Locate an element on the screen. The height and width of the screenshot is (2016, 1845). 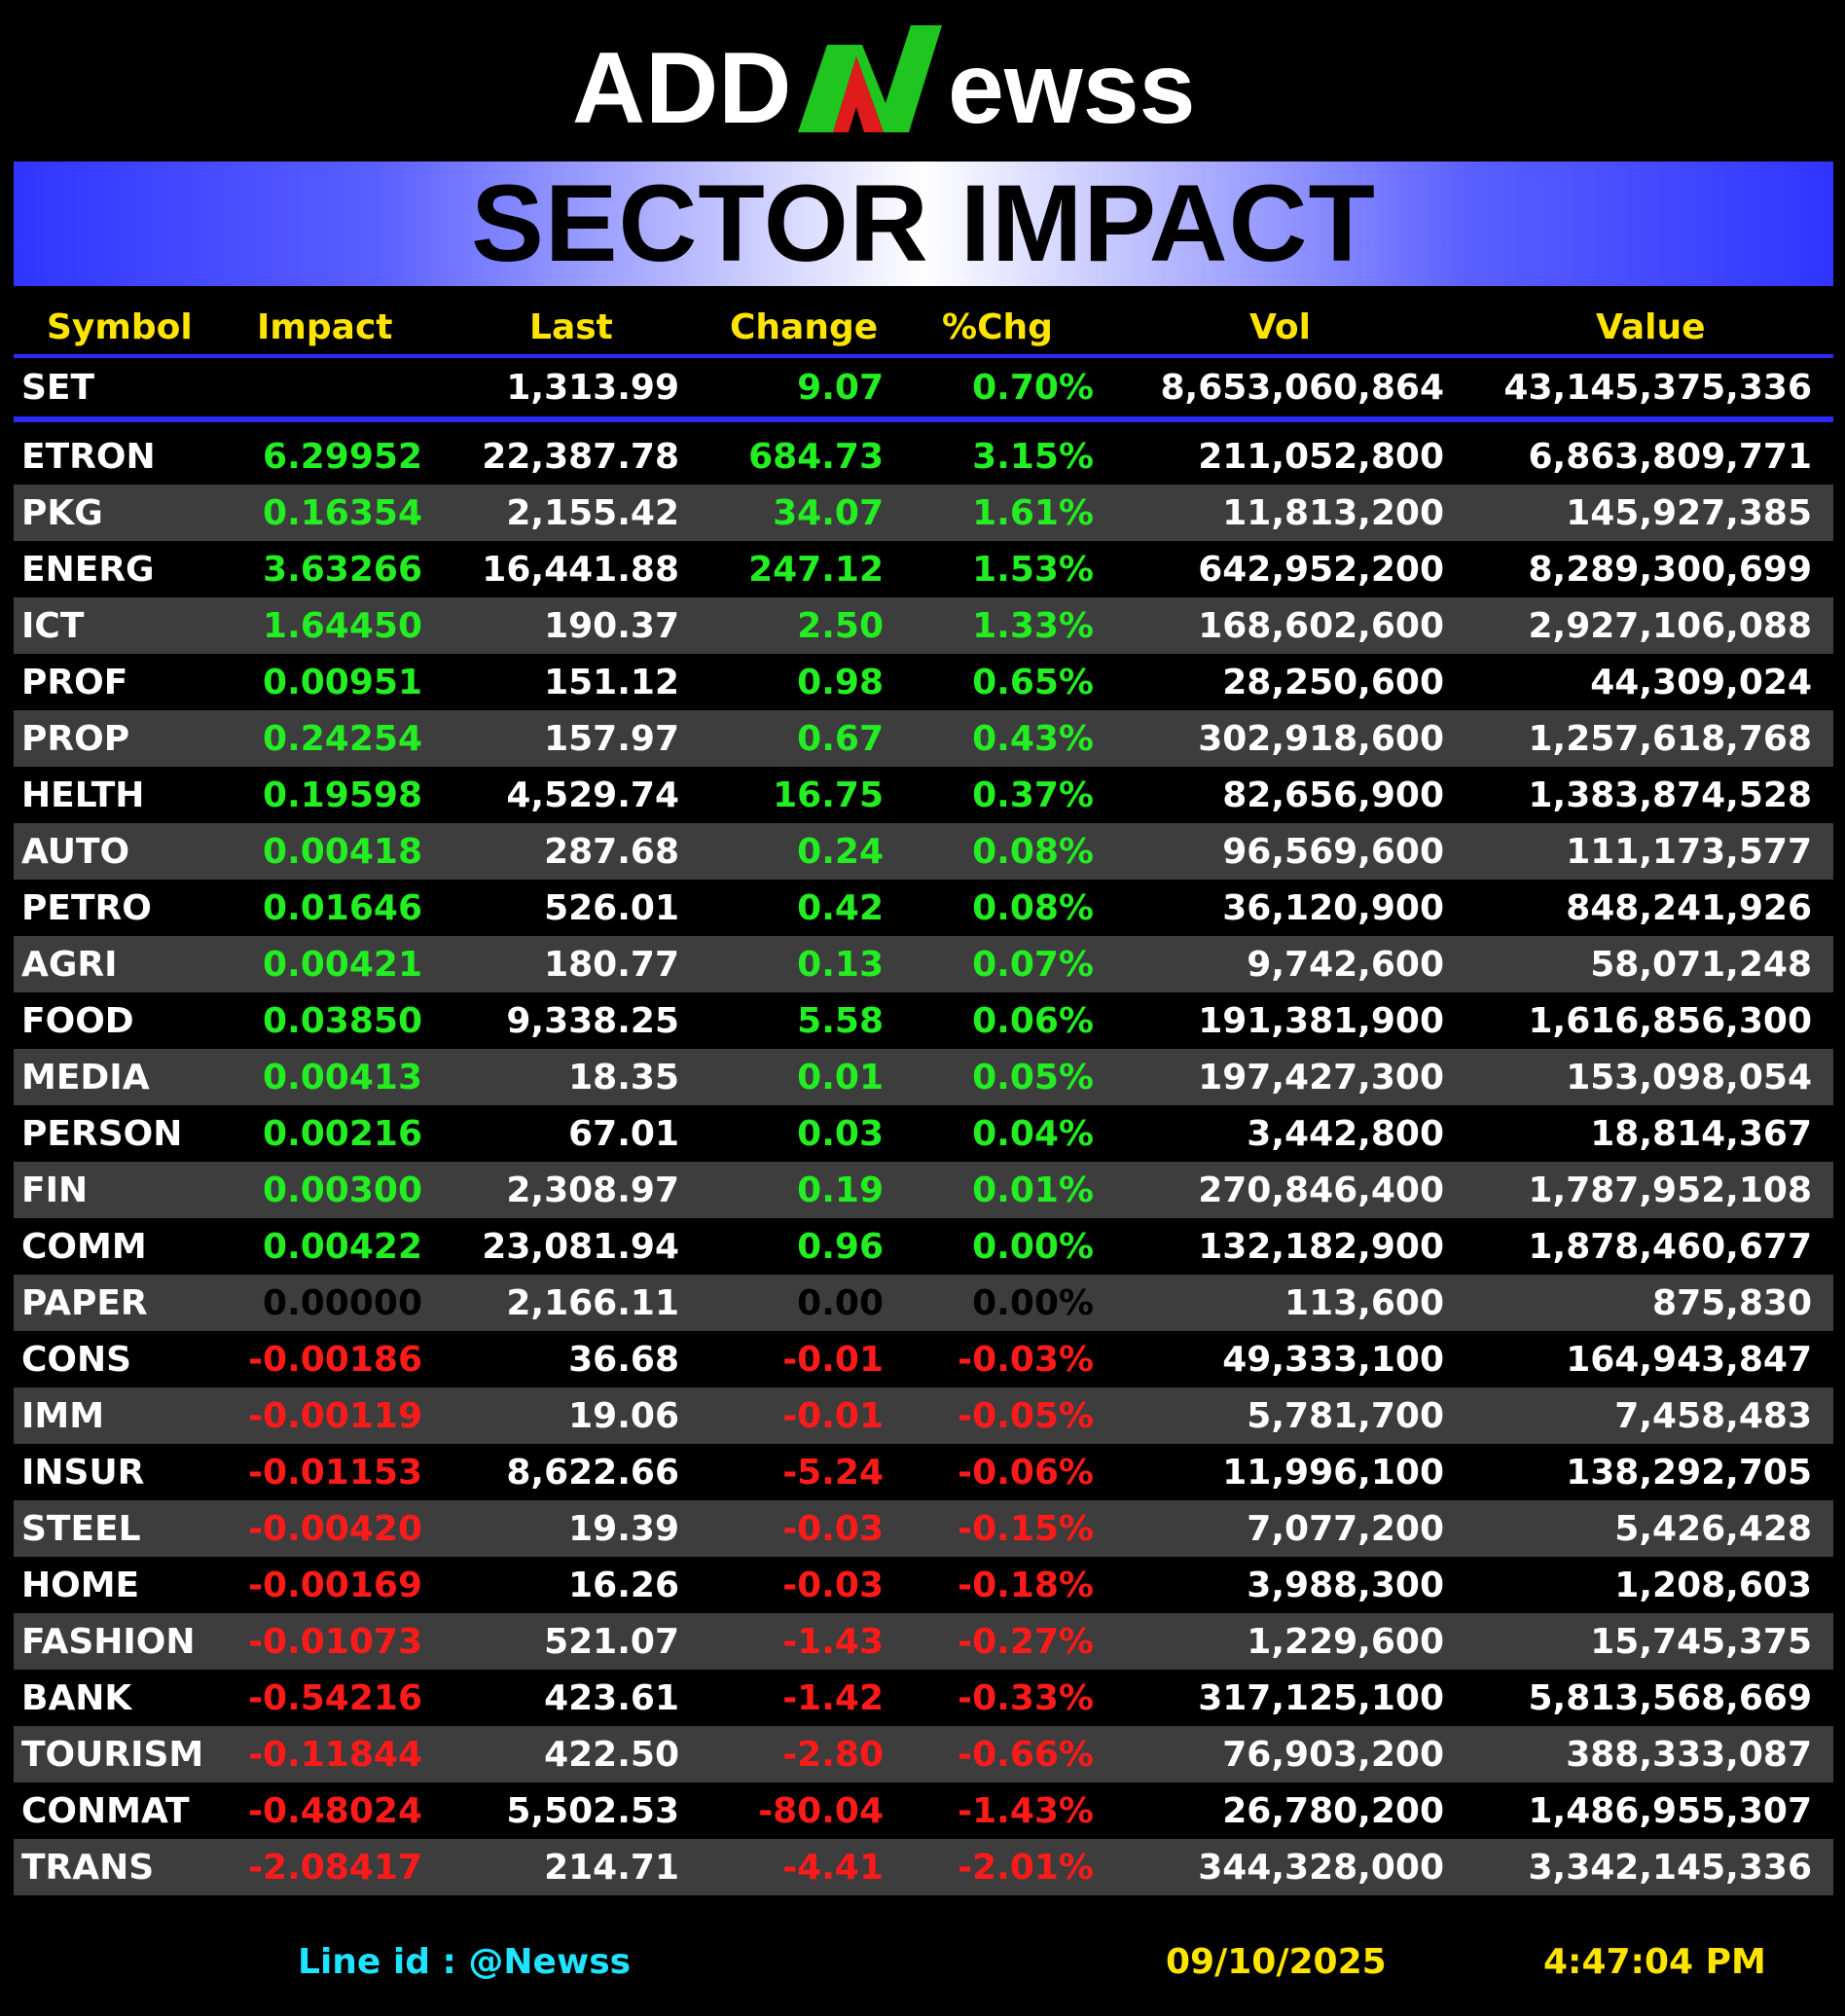
sector-value: 5,426,428 is located at coordinates (1713, 1528).